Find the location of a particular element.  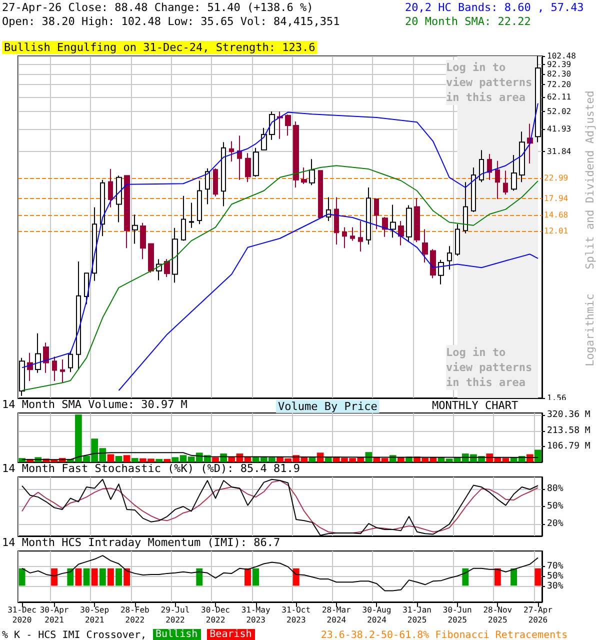

x-tick-label: 31-Dec 2020 is located at coordinates (22, 615).